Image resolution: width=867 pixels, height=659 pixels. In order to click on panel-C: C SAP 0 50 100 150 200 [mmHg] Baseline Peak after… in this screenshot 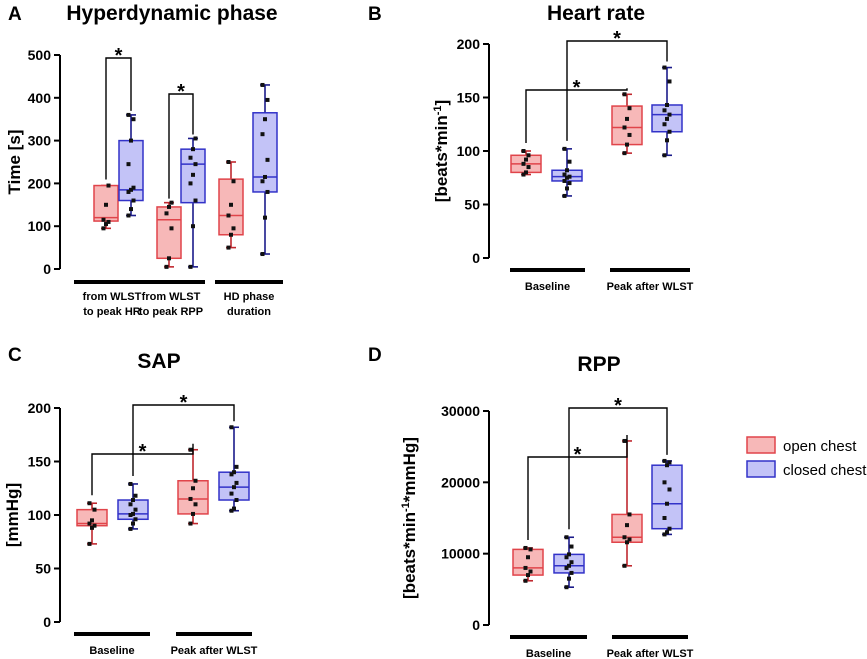, I will do `click(130, 501)`.